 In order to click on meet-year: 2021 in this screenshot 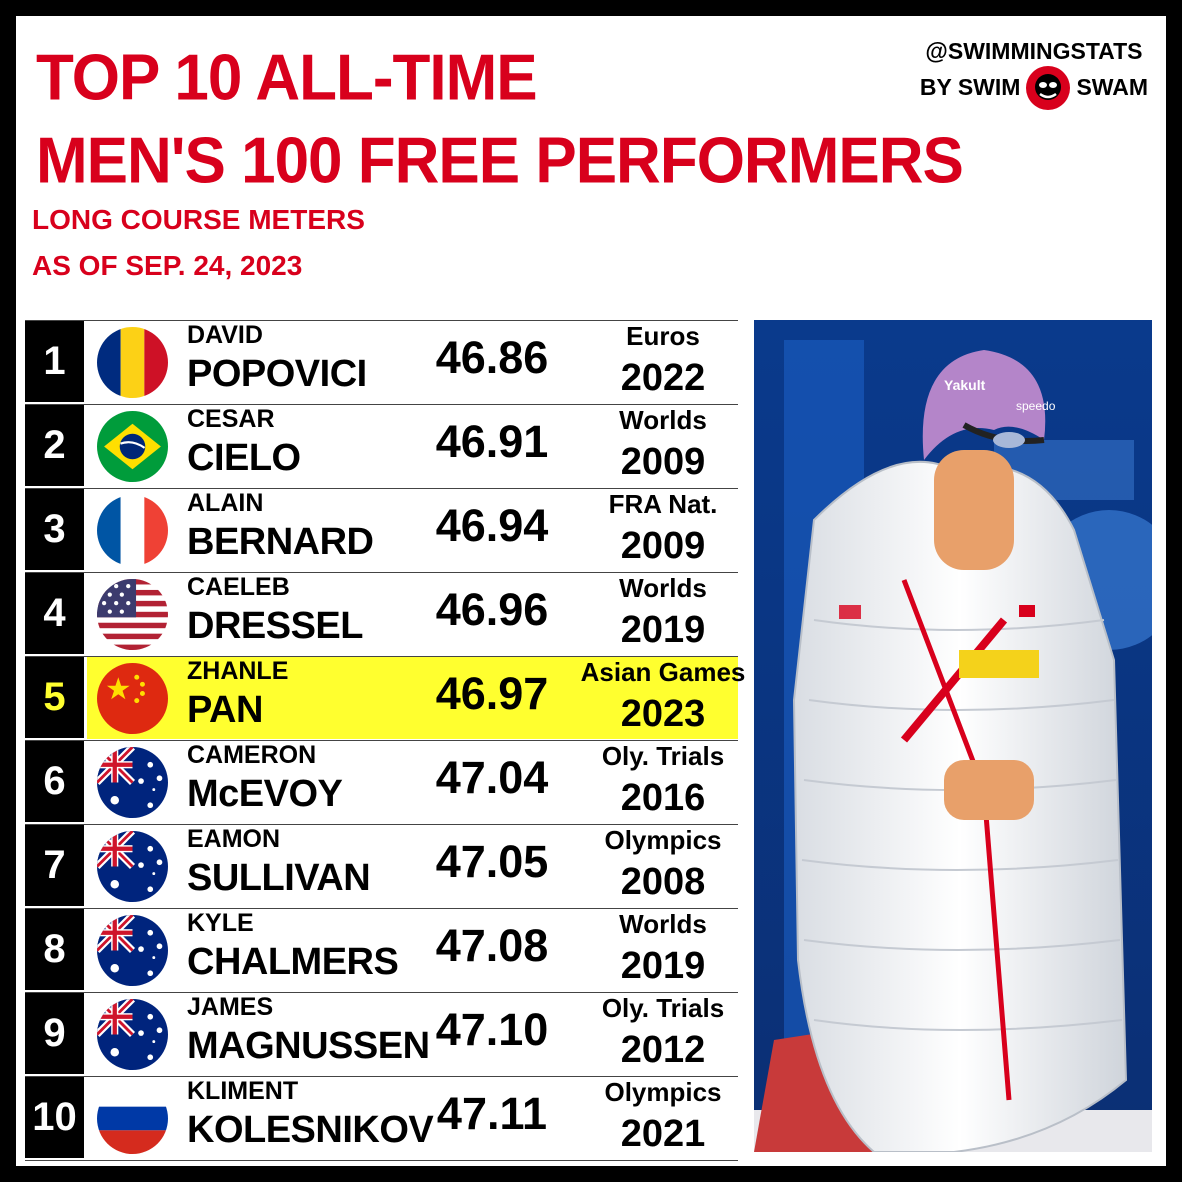, I will do `click(663, 1134)`.